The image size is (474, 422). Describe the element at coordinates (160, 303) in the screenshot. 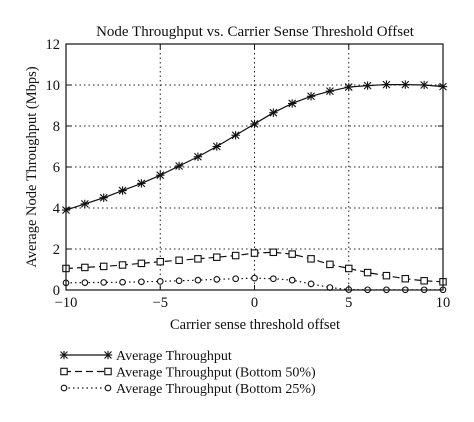

I see `x-tick-label: −5` at that location.